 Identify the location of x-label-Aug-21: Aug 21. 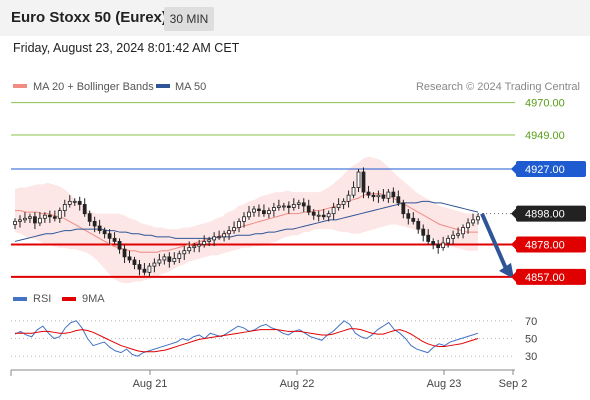
(150, 384).